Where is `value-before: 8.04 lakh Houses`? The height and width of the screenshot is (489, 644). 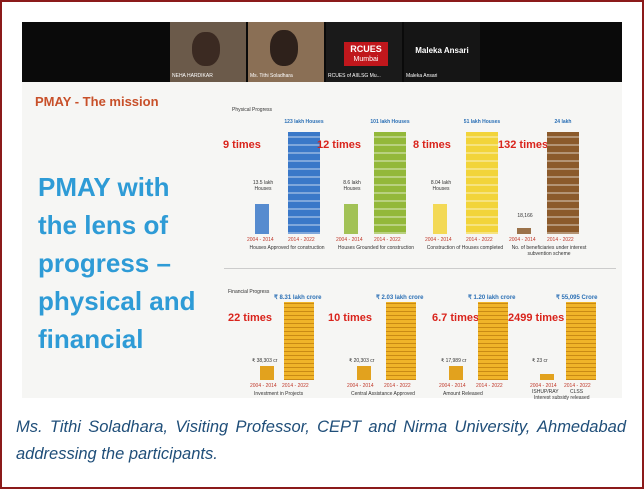 value-before: 8.04 lakh Houses is located at coordinates (441, 186).